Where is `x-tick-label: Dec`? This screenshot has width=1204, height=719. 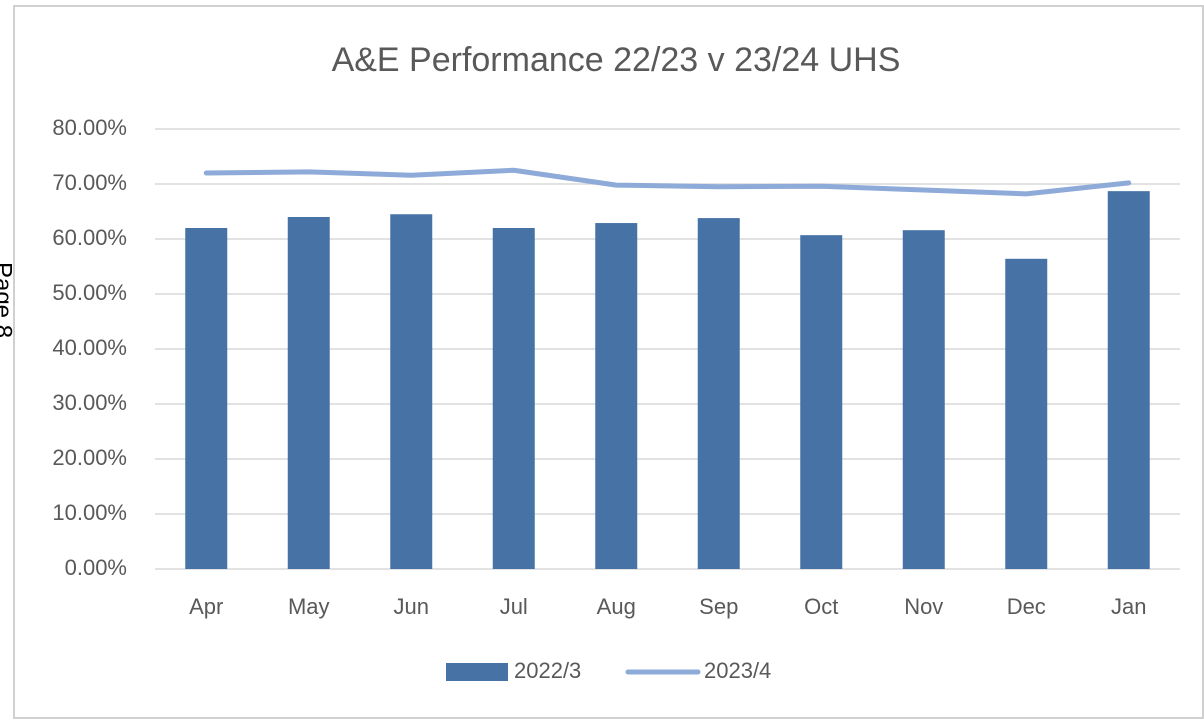
x-tick-label: Dec is located at coordinates (1026, 606).